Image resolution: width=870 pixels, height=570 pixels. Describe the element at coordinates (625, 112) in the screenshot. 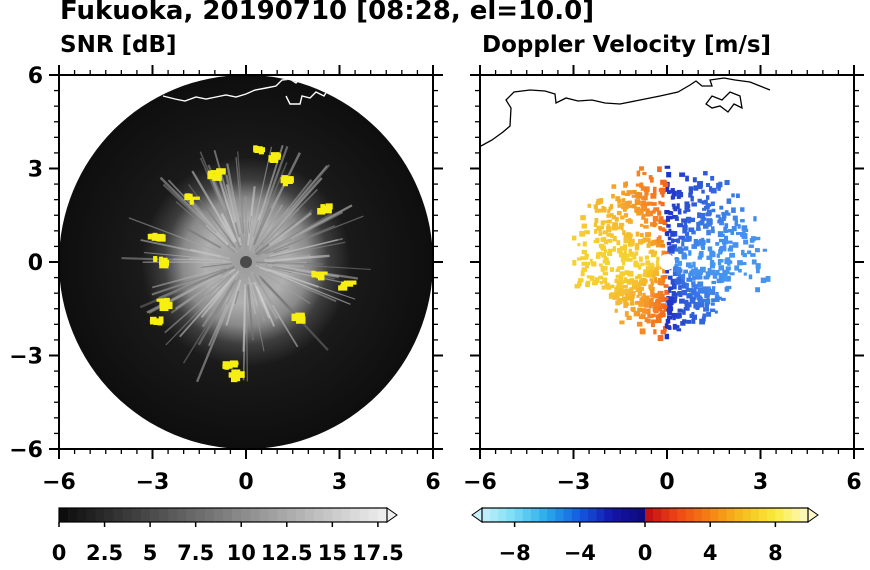

I see `coastline-right` at that location.